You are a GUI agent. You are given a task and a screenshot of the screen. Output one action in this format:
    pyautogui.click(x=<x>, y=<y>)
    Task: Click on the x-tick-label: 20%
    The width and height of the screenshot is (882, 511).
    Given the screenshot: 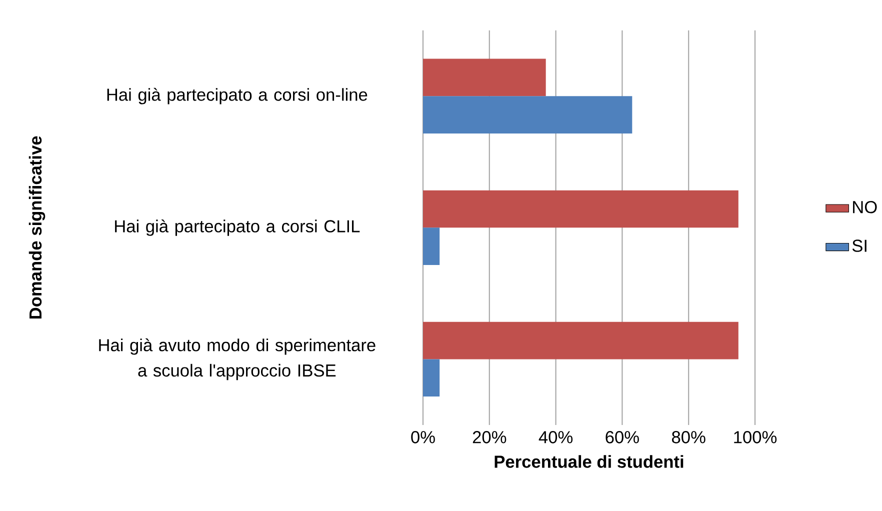 What is the action you would take?
    pyautogui.click(x=489, y=437)
    